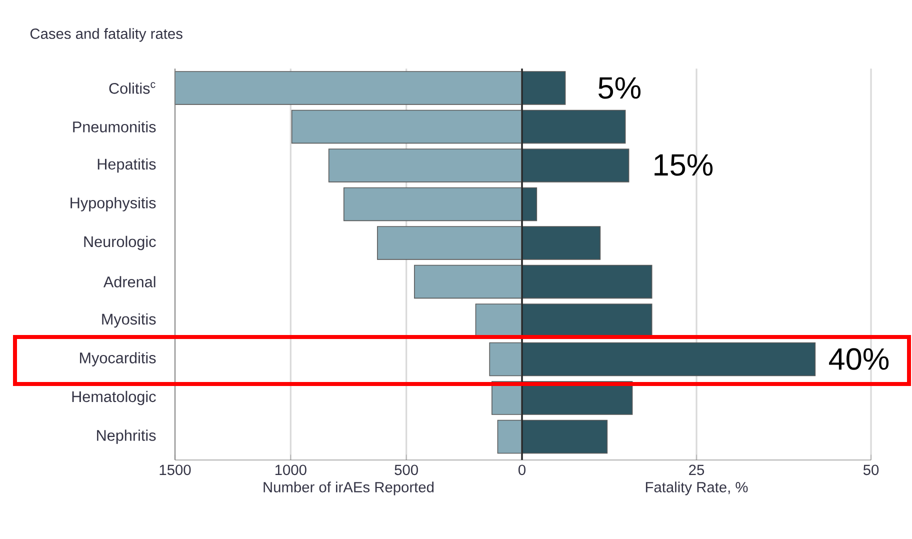 The height and width of the screenshot is (539, 912). I want to click on annotation: 15%, so click(683, 165).